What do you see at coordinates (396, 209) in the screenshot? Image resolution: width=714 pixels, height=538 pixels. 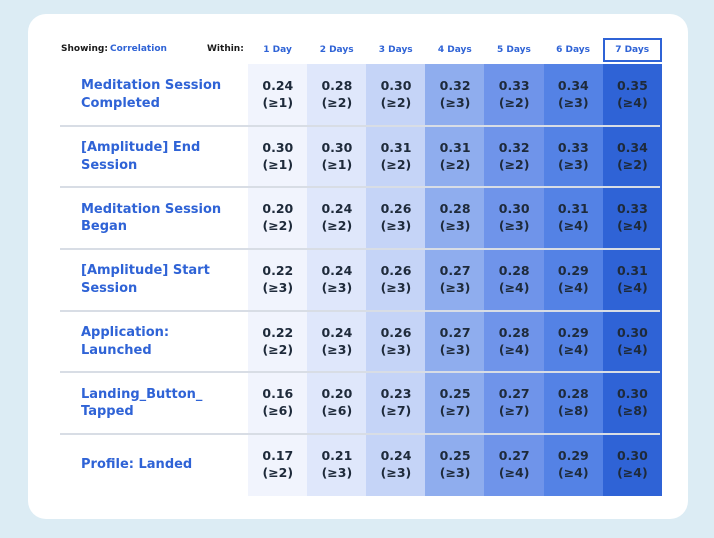 I see `correlation-value: 0.26` at bounding box center [396, 209].